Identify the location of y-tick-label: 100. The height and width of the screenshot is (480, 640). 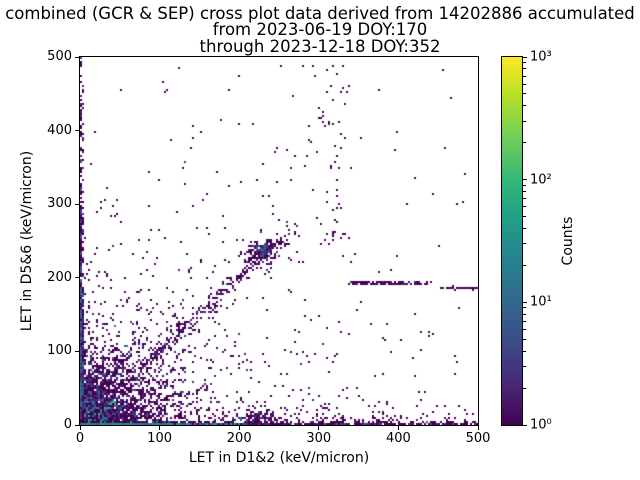
(59, 351).